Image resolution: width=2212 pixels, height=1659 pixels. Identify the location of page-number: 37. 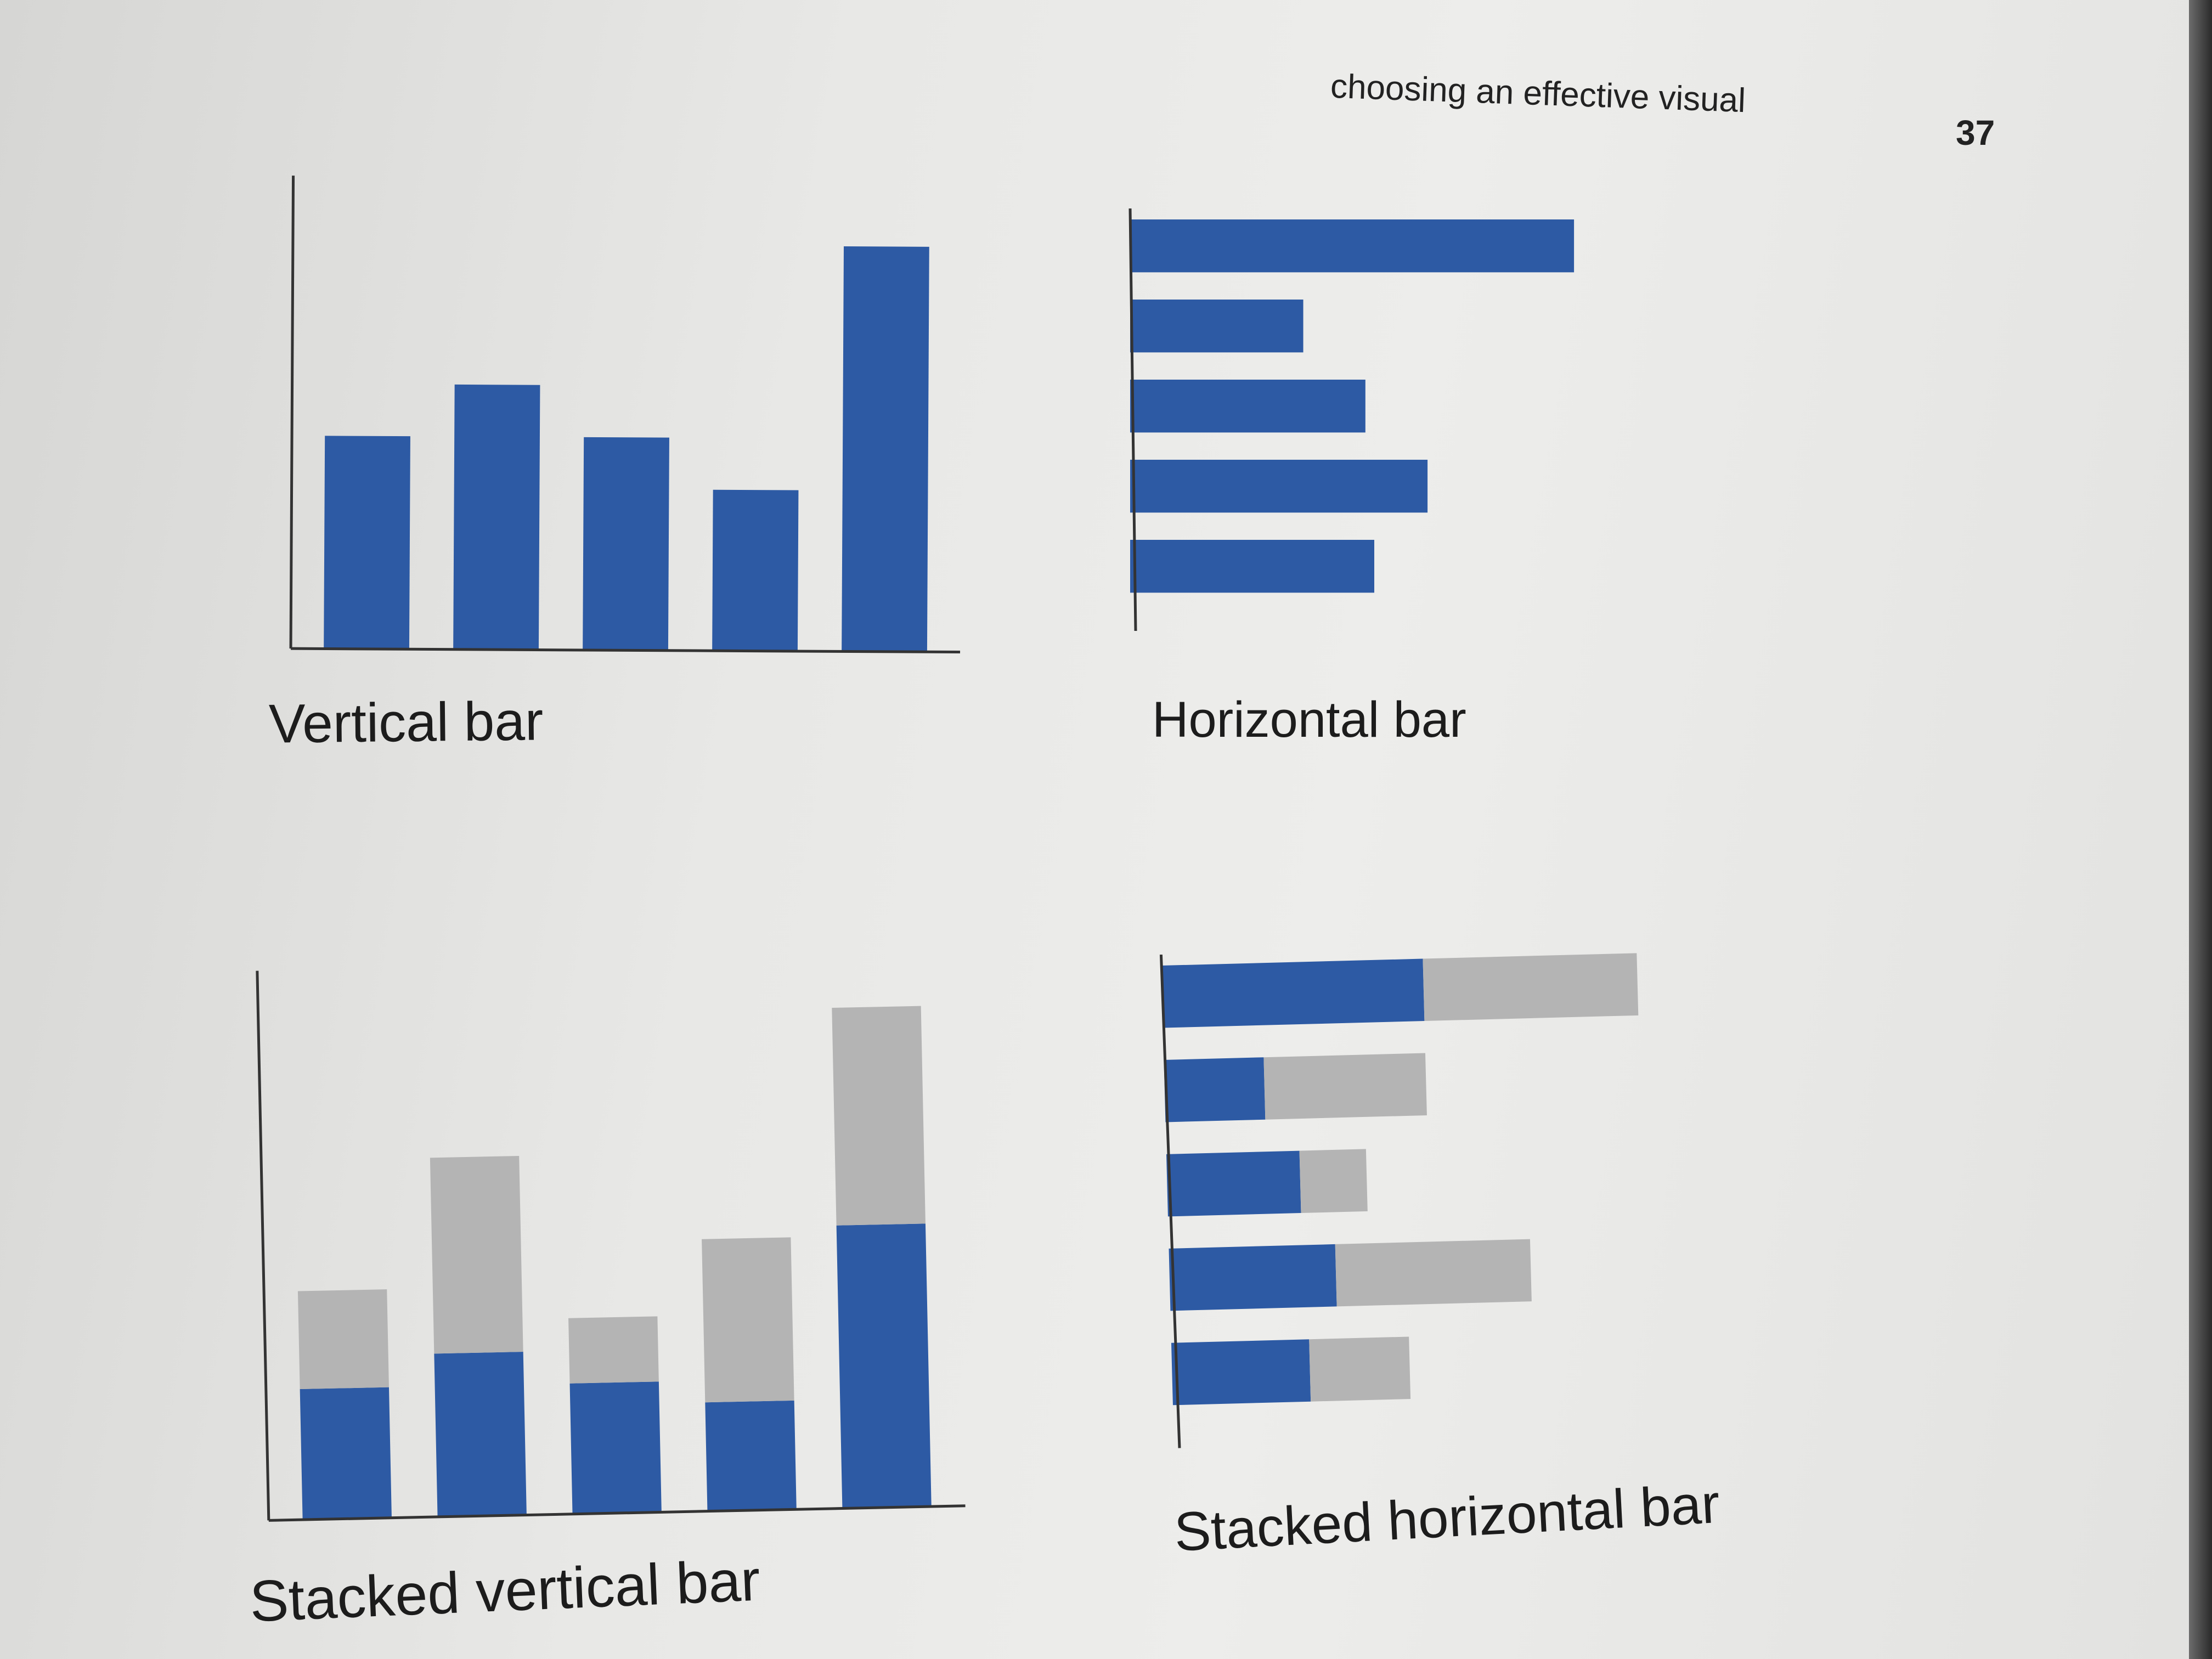
(1975, 133).